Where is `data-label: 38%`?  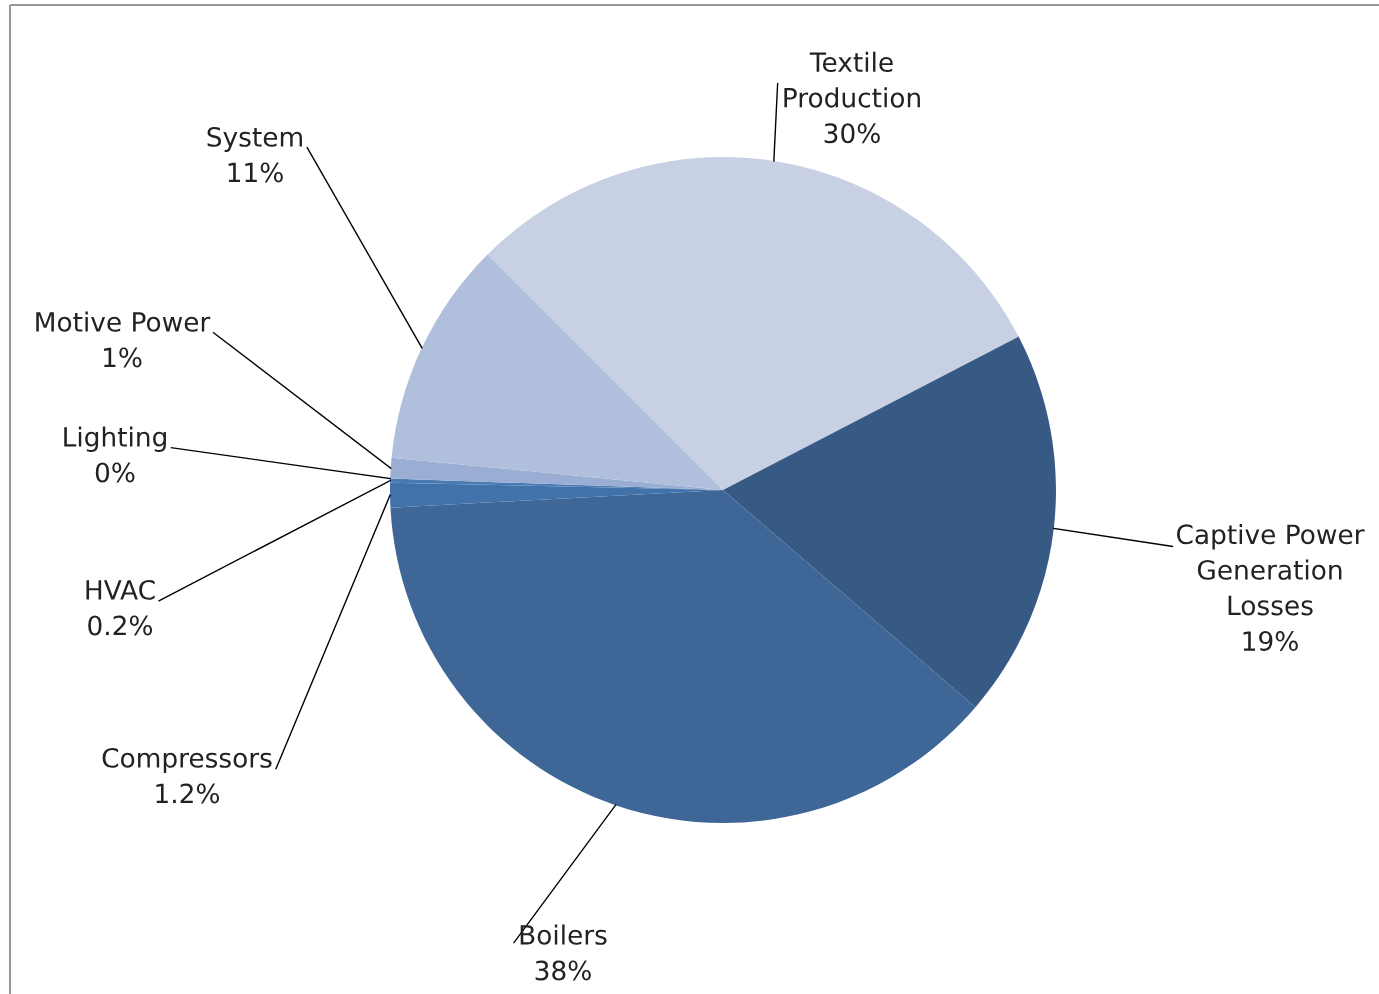 data-label: 38% is located at coordinates (563, 970).